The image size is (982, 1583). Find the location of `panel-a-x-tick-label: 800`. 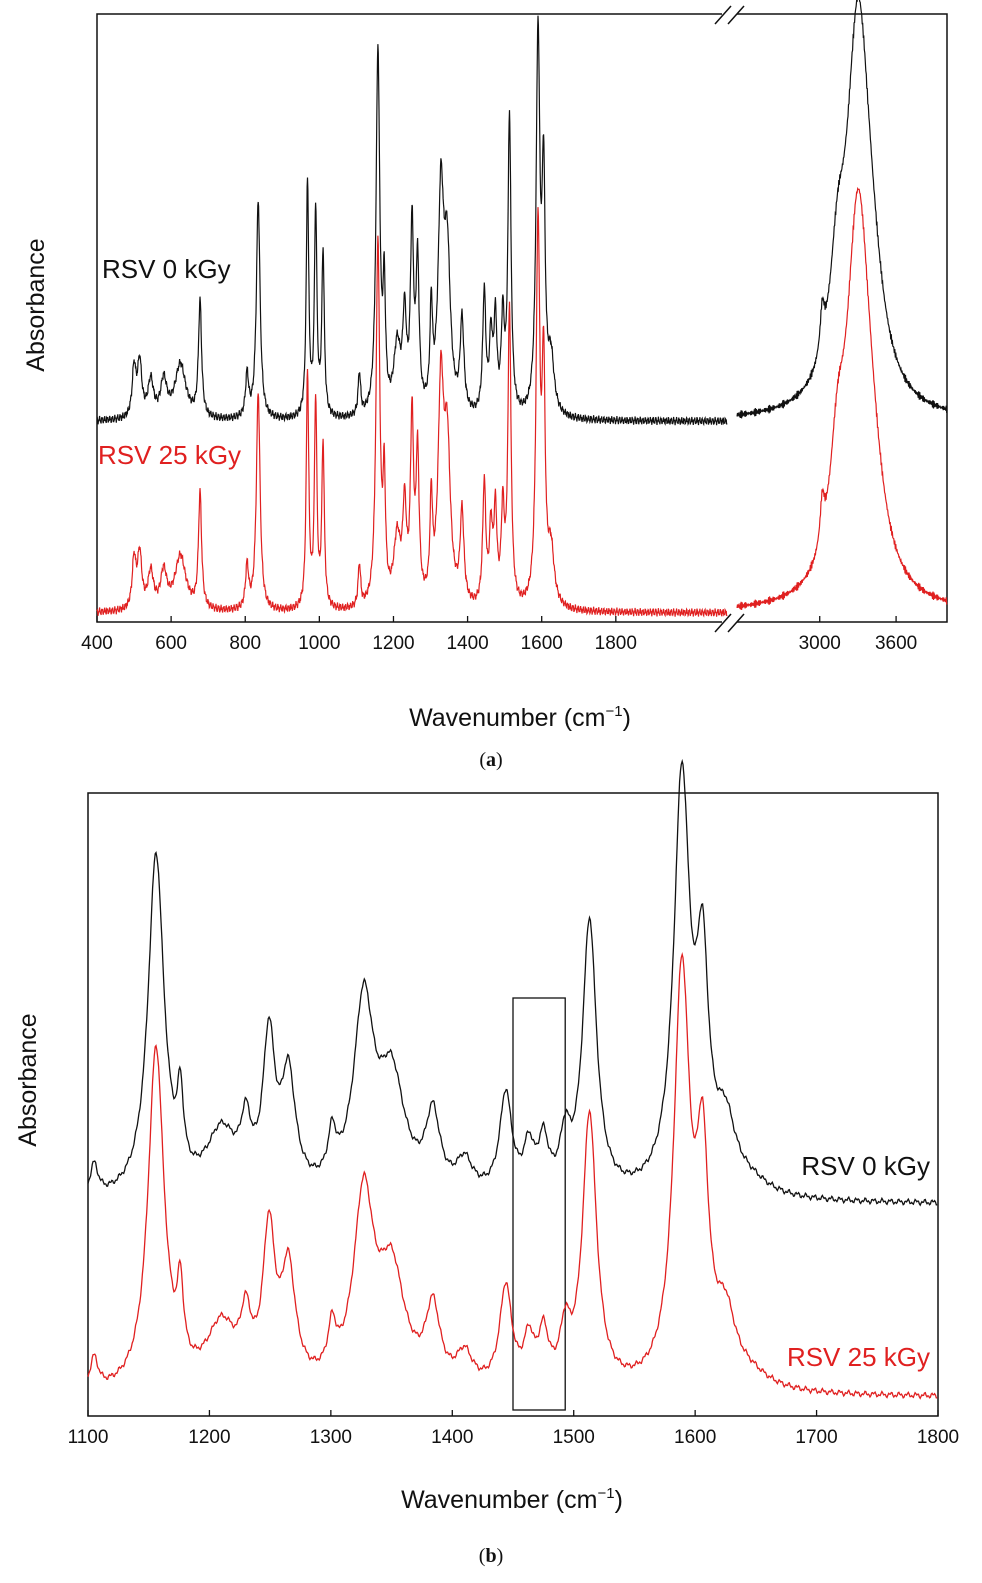

panel-a-x-tick-label: 800 is located at coordinates (245, 643).